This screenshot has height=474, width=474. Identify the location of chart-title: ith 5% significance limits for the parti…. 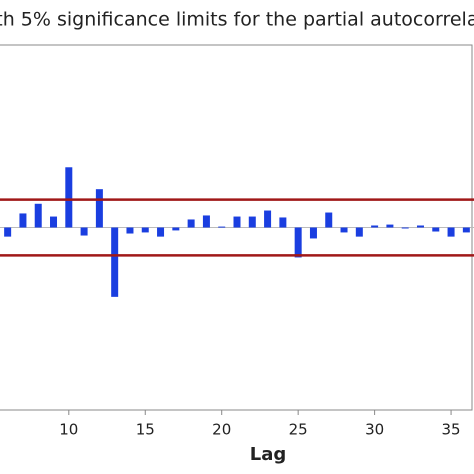
(237, 20).